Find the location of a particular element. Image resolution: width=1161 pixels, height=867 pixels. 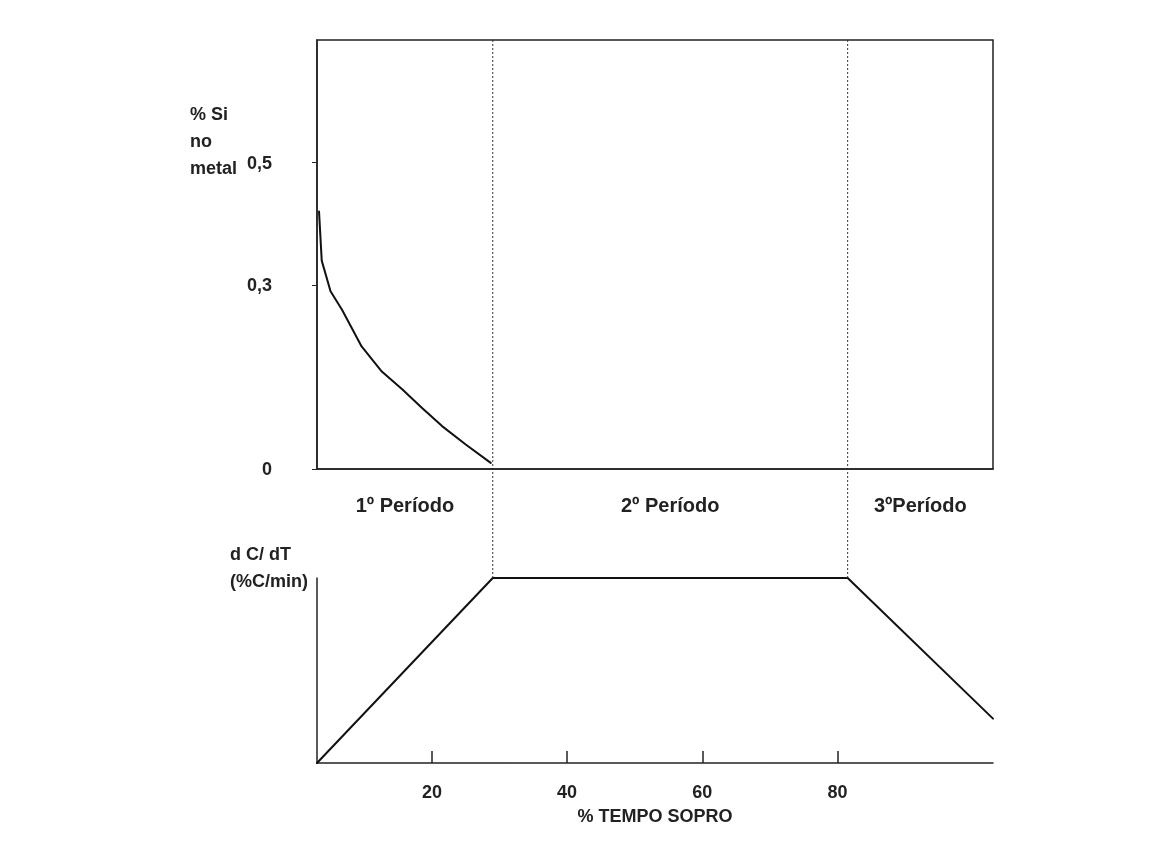

y-tick-label: 0 is located at coordinates (266, 469).